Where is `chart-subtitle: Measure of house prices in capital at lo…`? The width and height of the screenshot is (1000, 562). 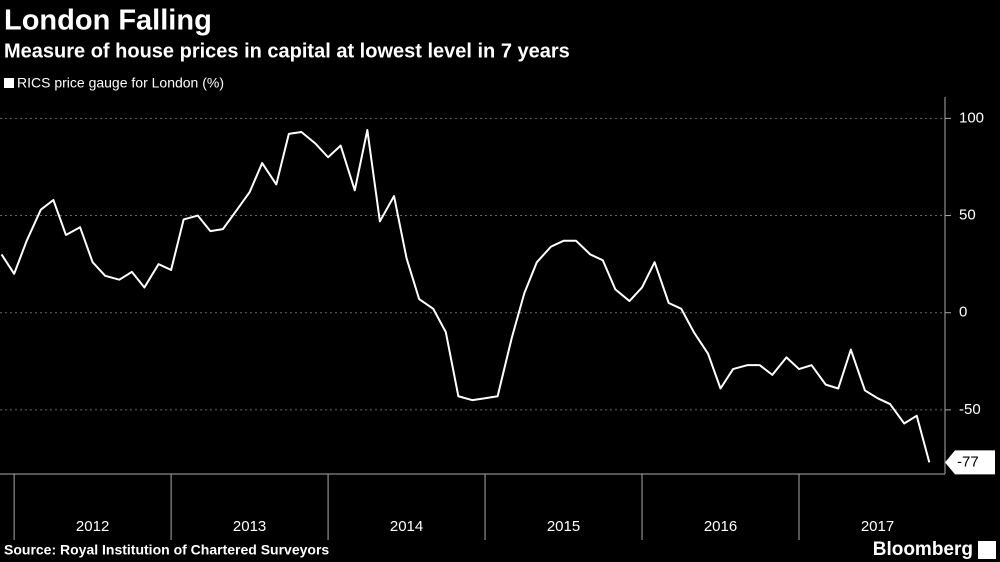 chart-subtitle: Measure of house prices in capital at lo… is located at coordinates (287, 51).